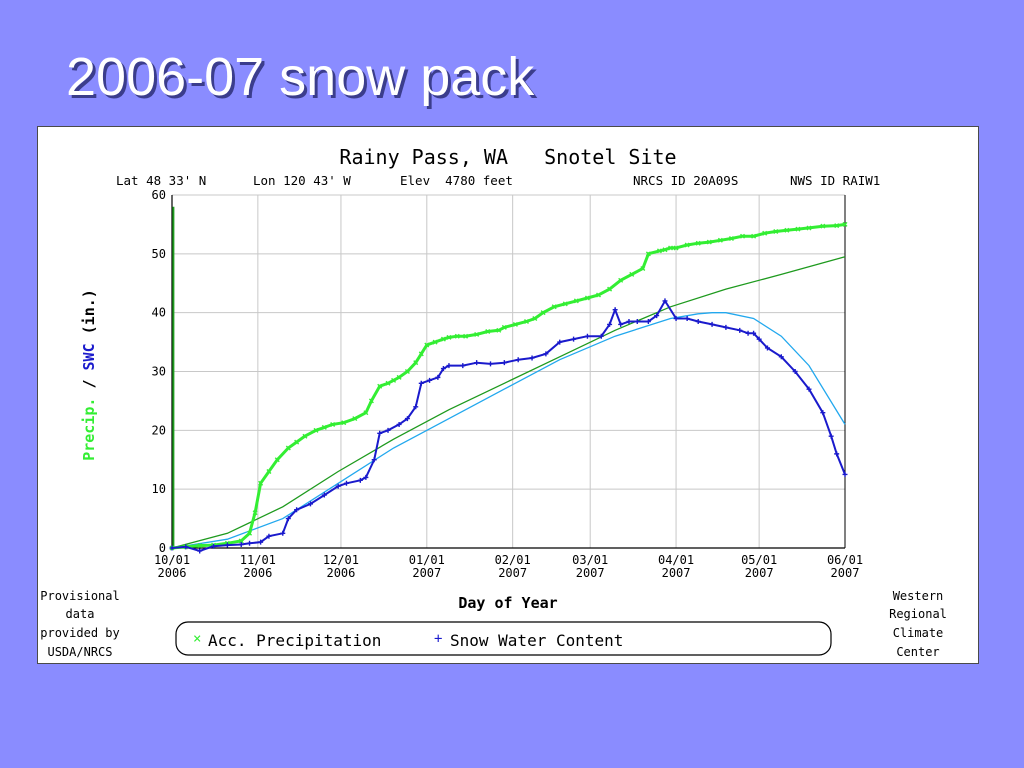  What do you see at coordinates (79, 624) in the screenshot?
I see `provisional-note: Provisional data provided by USDA/NRCS` at bounding box center [79, 624].